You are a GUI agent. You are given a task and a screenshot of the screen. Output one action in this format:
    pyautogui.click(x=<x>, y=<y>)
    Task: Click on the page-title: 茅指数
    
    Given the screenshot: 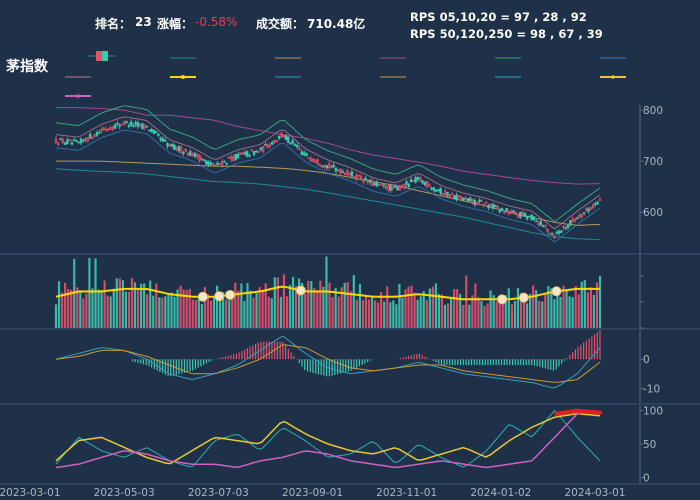 What is the action you would take?
    pyautogui.click(x=27, y=67)
    